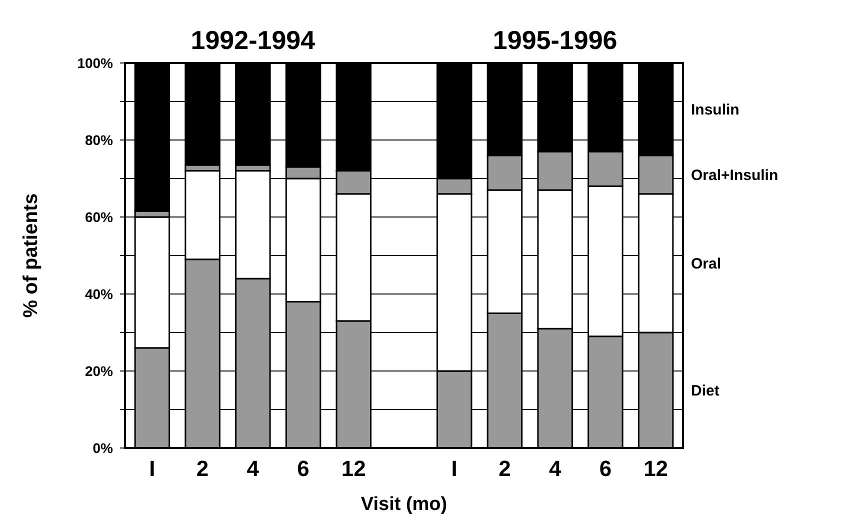 The height and width of the screenshot is (532, 853). What do you see at coordinates (99, 216) in the screenshot?
I see `y-tick-label: 60%` at bounding box center [99, 216].